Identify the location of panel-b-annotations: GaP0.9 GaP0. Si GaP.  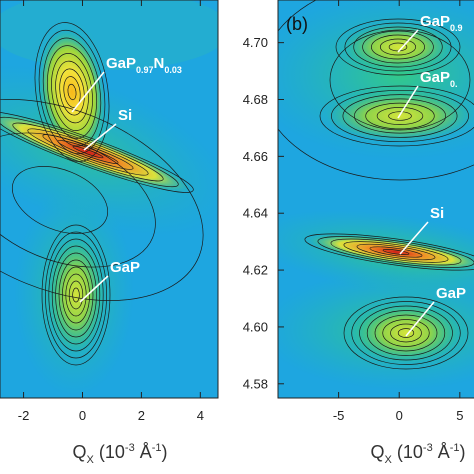
(431, 175).